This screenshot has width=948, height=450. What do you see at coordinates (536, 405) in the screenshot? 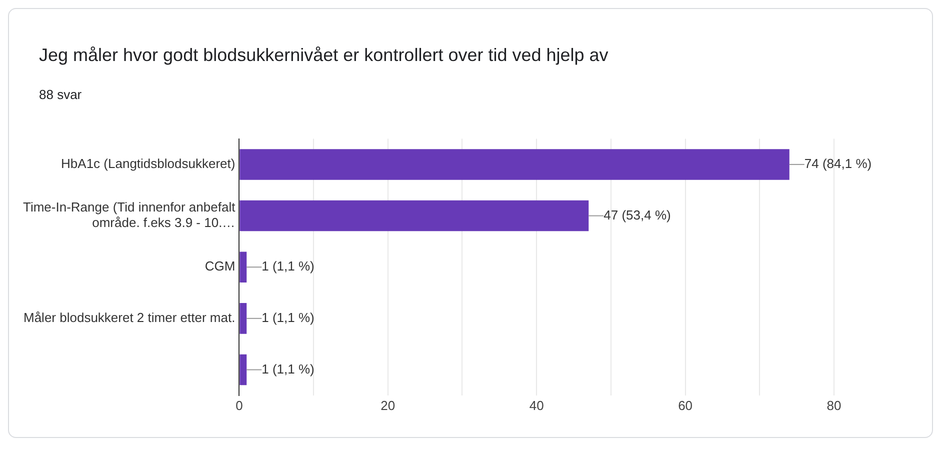
I see `x-tick-label: 40` at bounding box center [536, 405].